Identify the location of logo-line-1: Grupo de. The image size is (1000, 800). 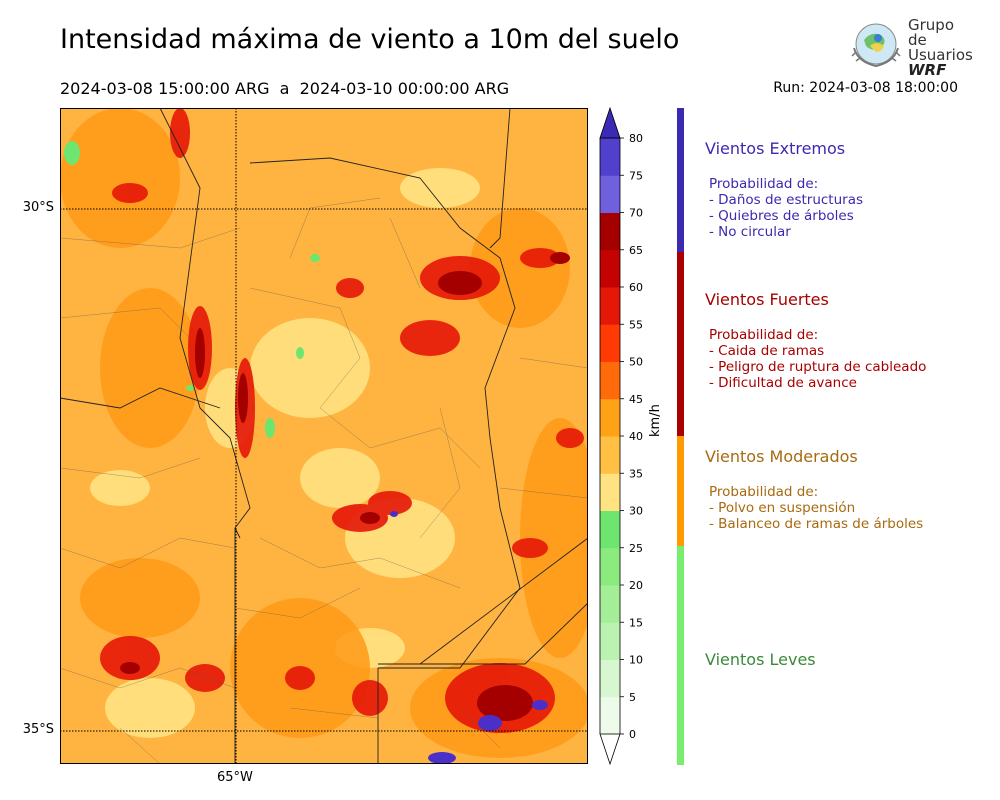
(931, 32).